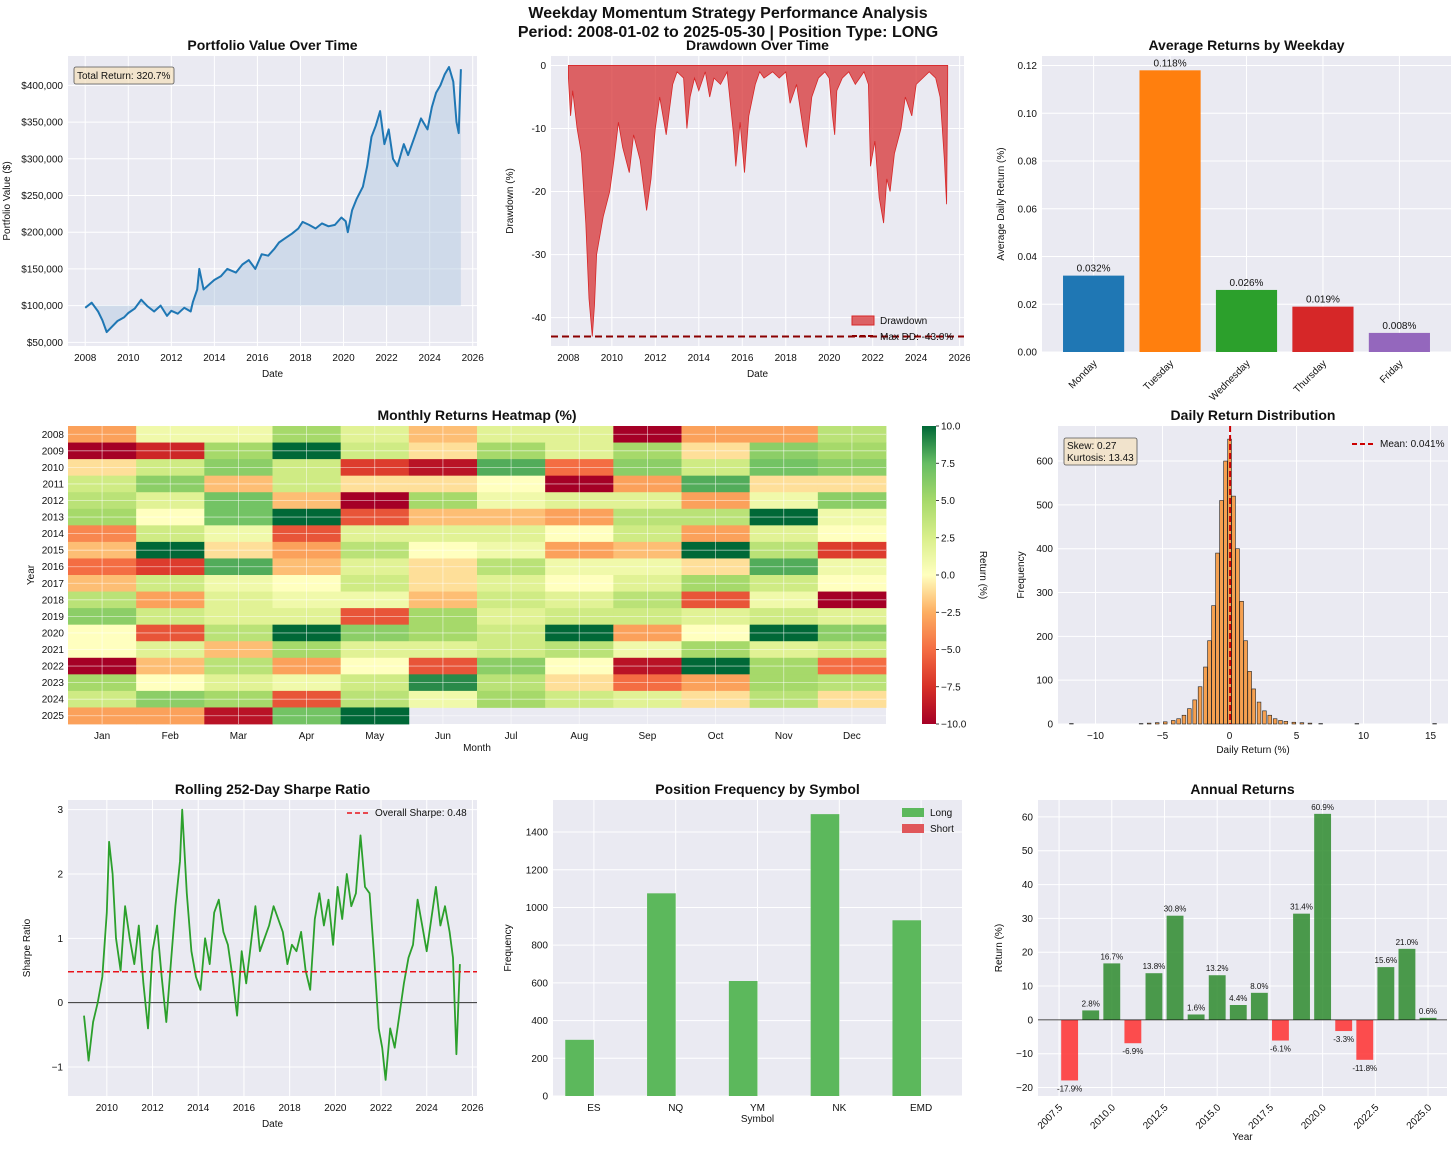  Describe the element at coordinates (1070, 1050) in the screenshot. I see `annual-bar-2008` at that location.